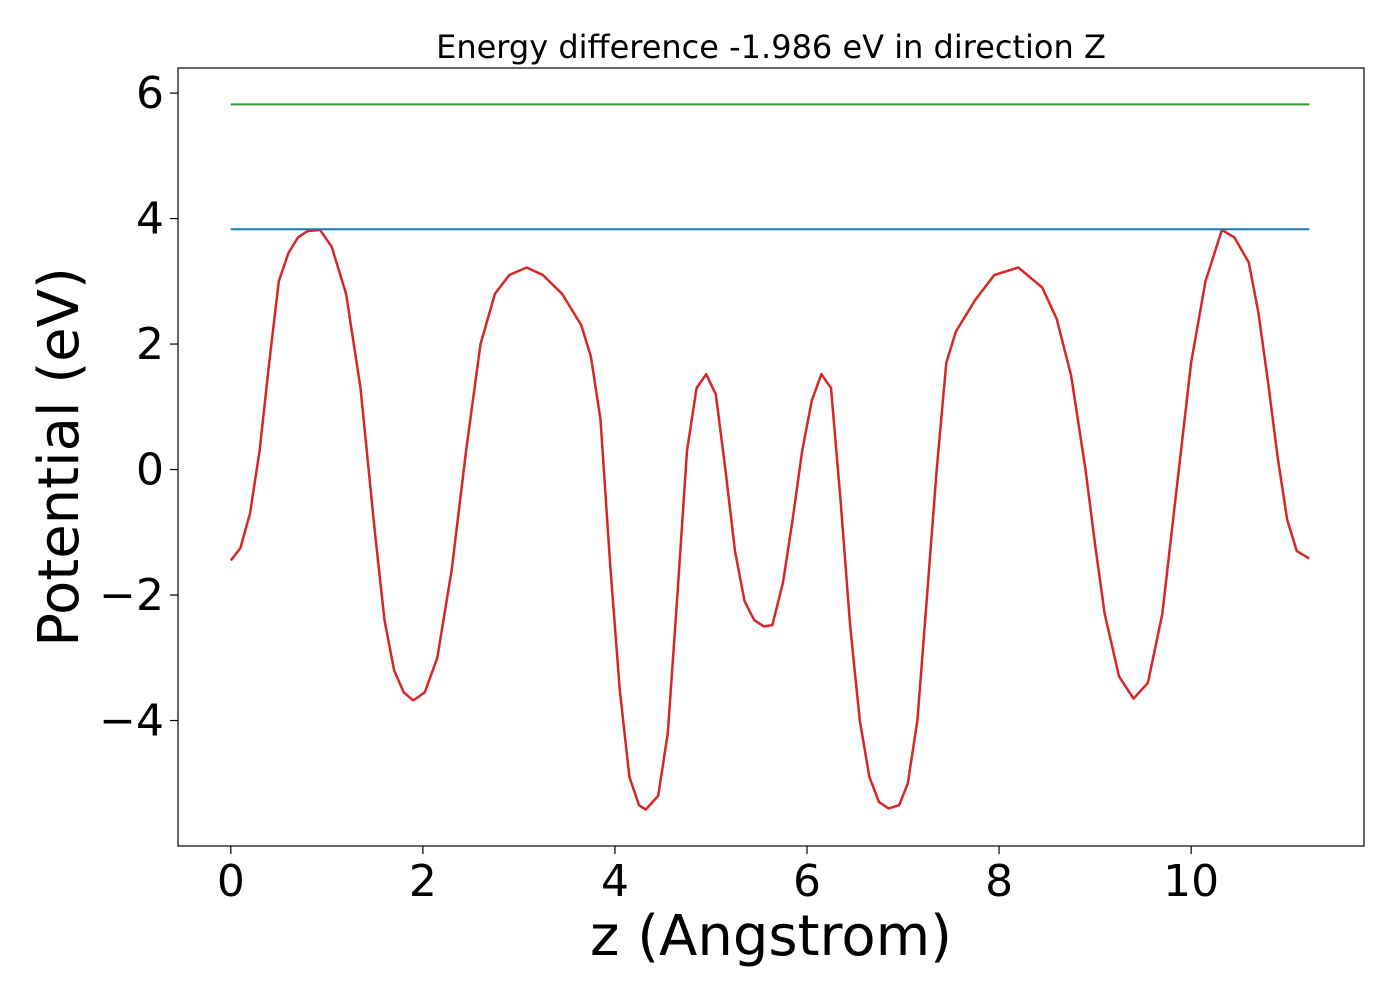 The image size is (1400, 1000). I want to click on x-axis-label: z (Angstrom), so click(771, 936).